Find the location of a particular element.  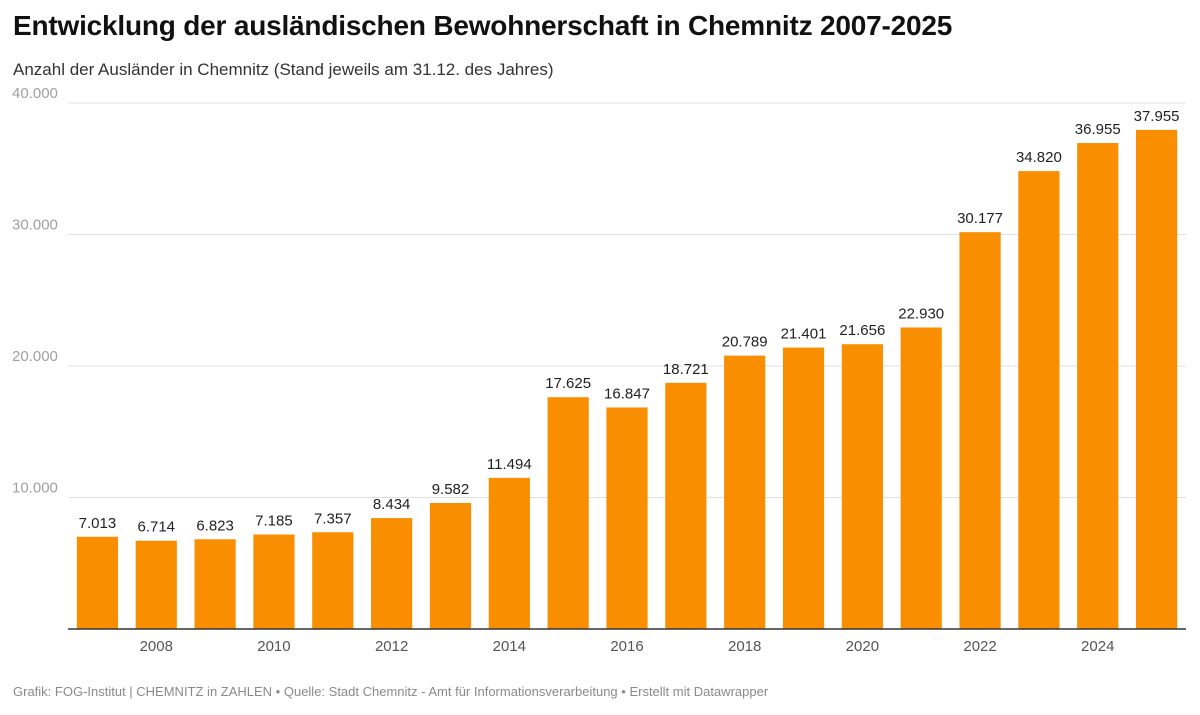

x-tick-label: 2008 is located at coordinates (156, 646).